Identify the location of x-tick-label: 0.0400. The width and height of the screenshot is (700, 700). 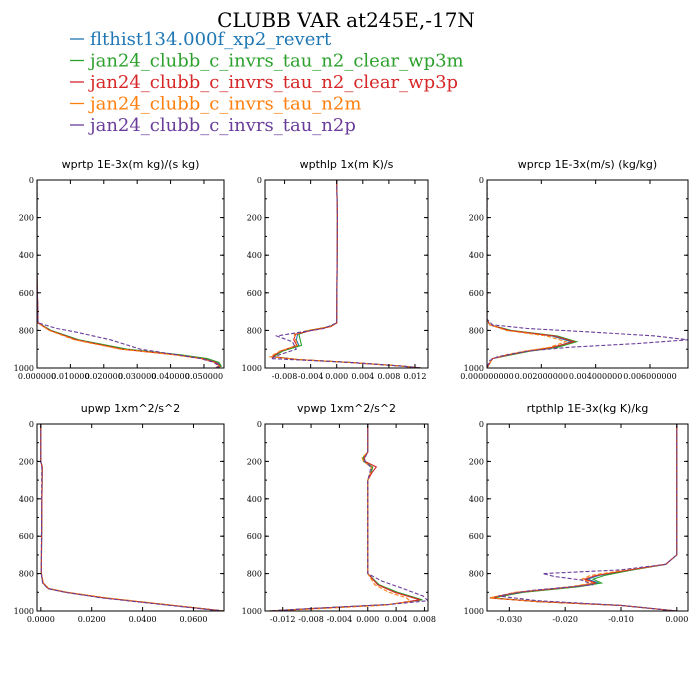
(143, 619).